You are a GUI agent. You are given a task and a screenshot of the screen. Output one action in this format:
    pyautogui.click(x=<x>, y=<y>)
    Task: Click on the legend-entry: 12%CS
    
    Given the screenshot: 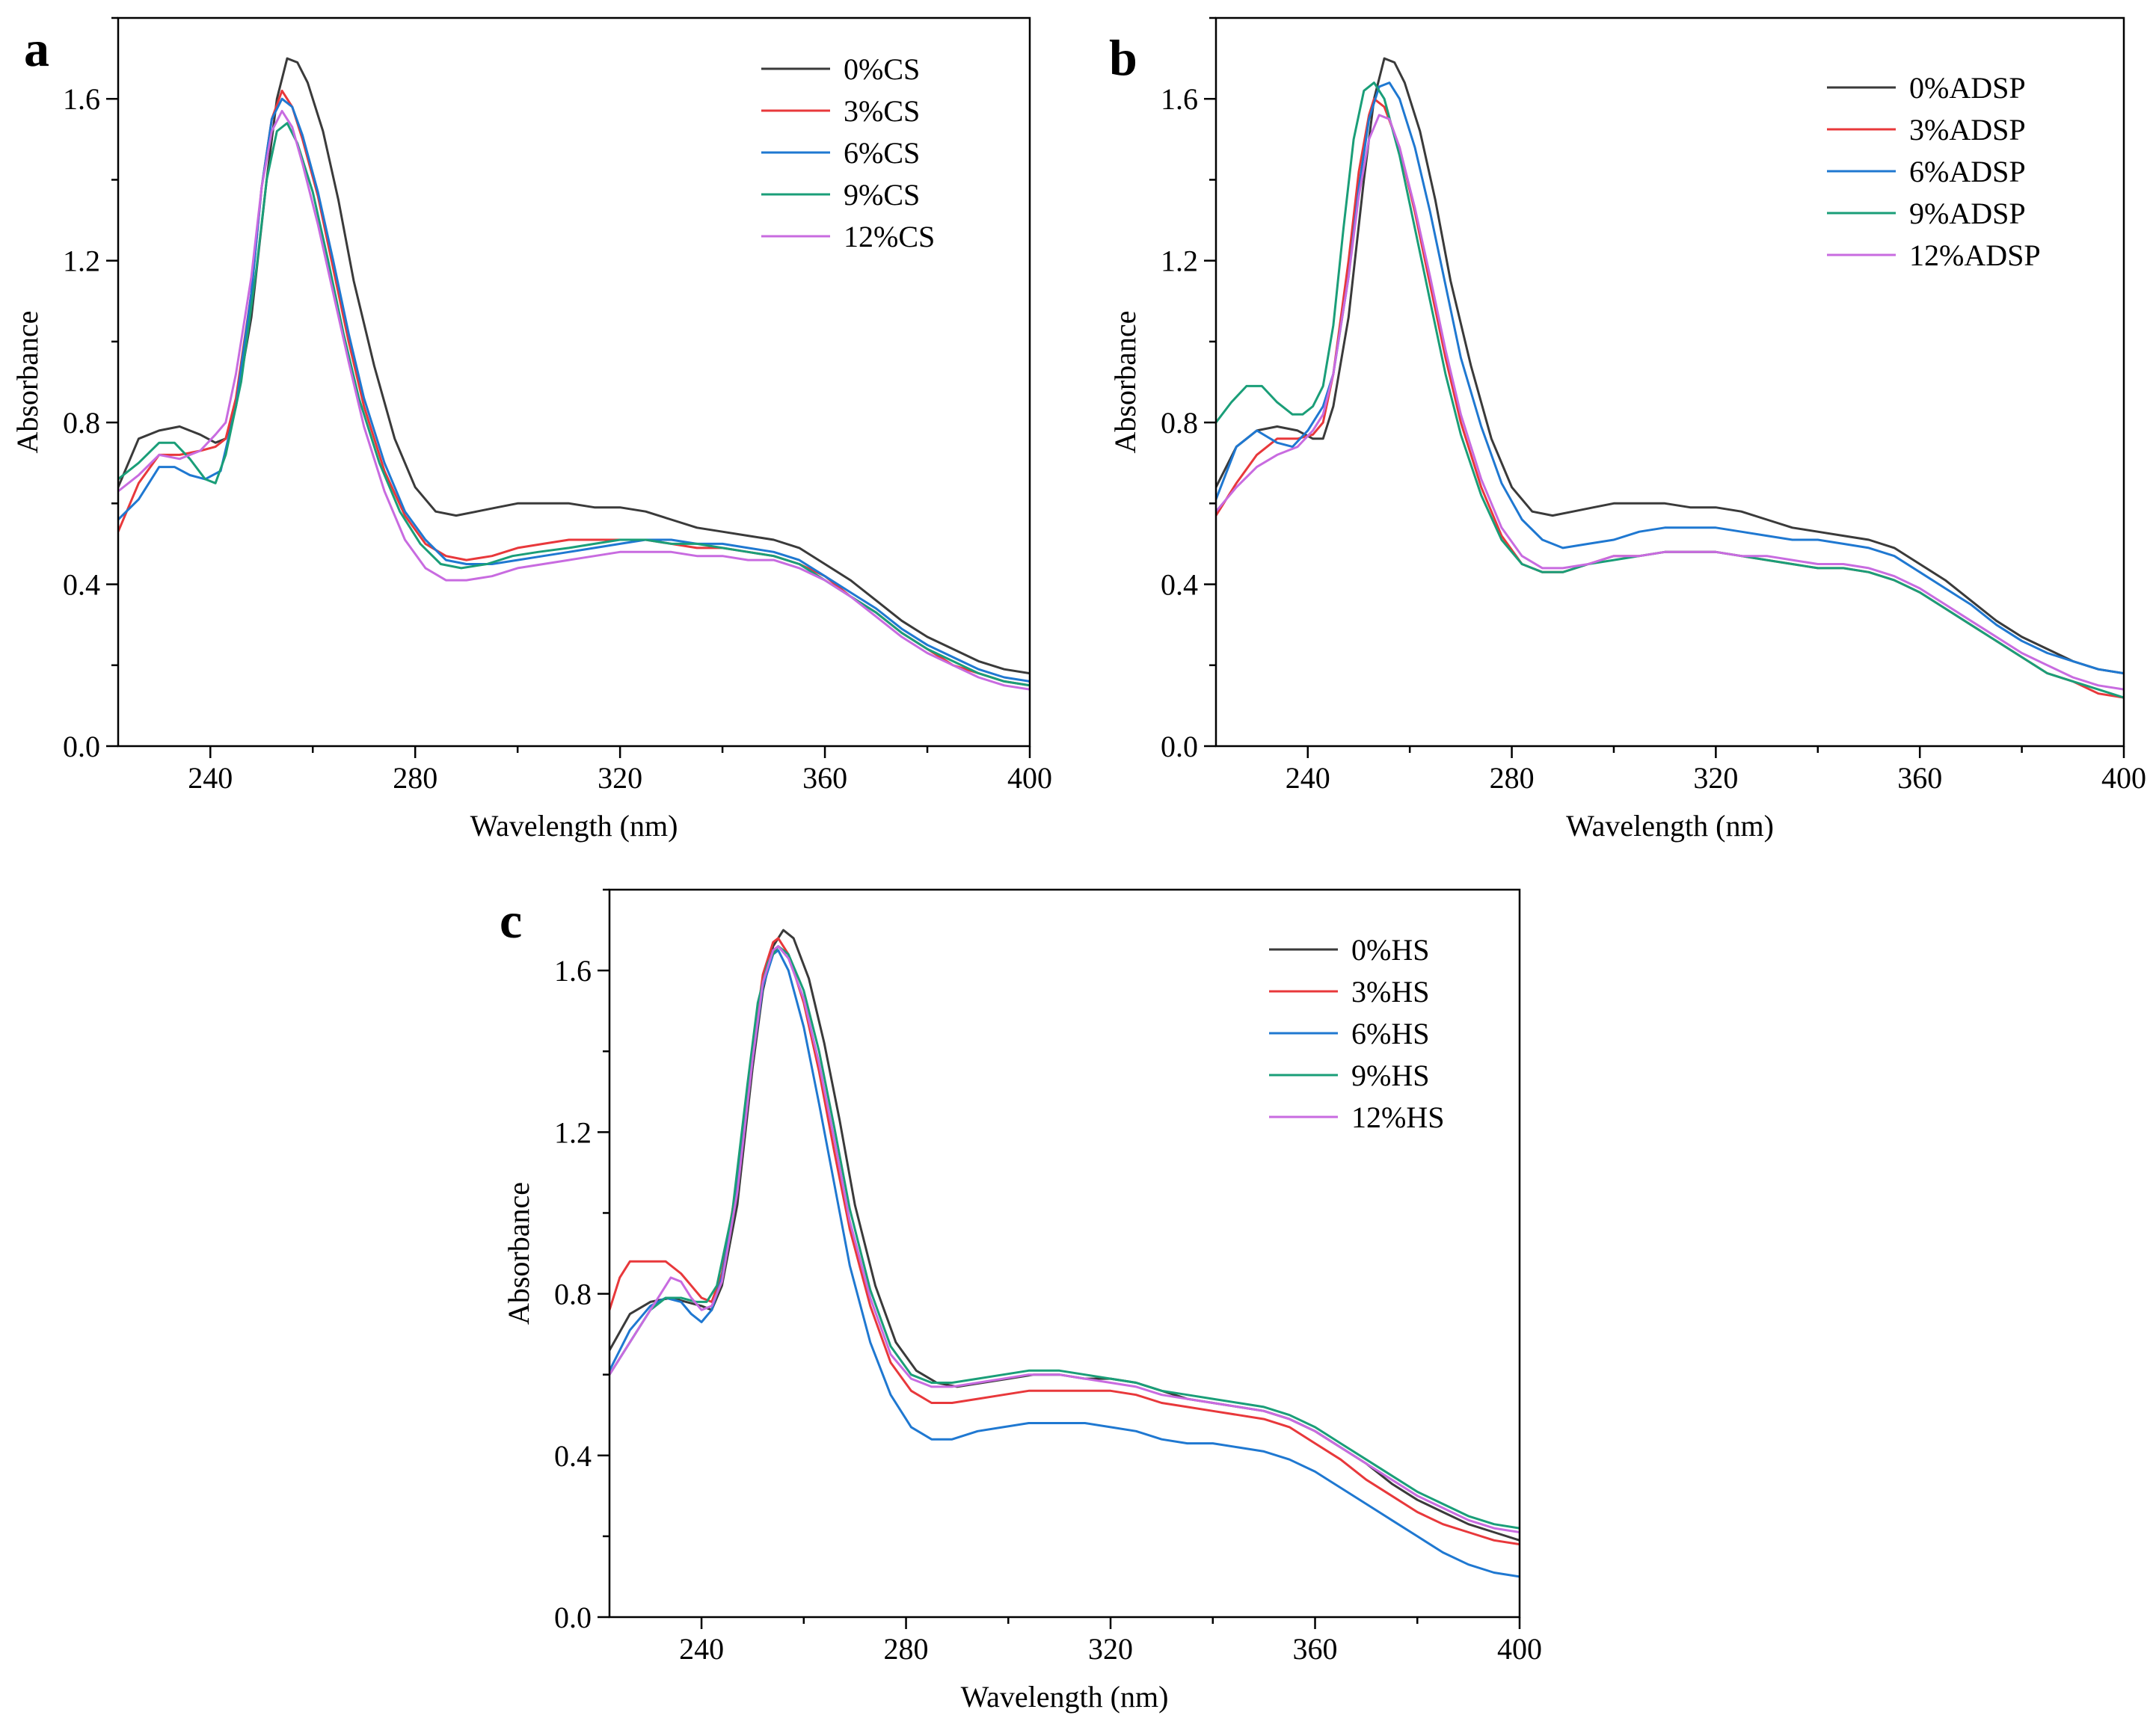 What is the action you would take?
    pyautogui.click(x=889, y=236)
    